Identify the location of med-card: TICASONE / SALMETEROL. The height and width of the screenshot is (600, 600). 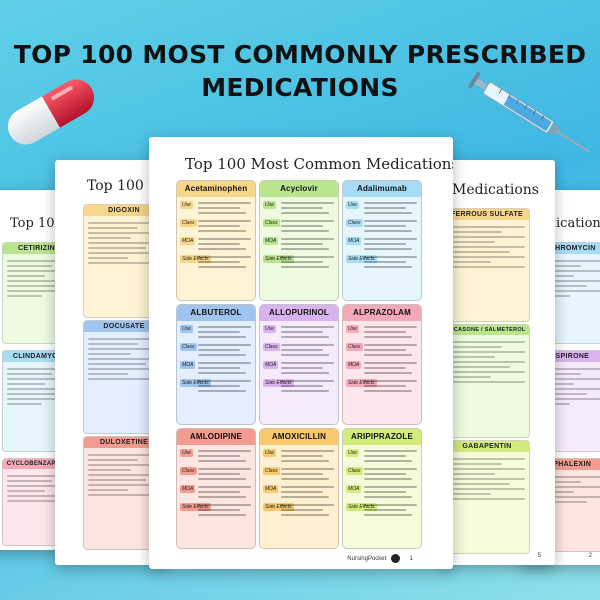
(487, 381).